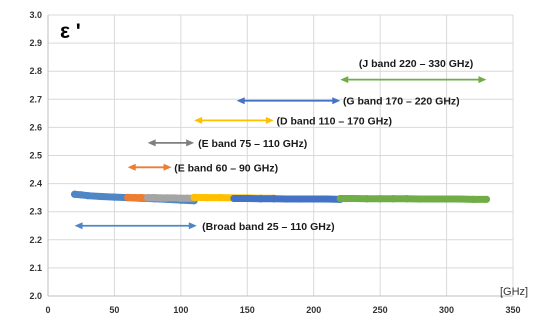 This screenshot has width=538, height=325. I want to click on y-tick-label: 2.8, so click(35, 71).